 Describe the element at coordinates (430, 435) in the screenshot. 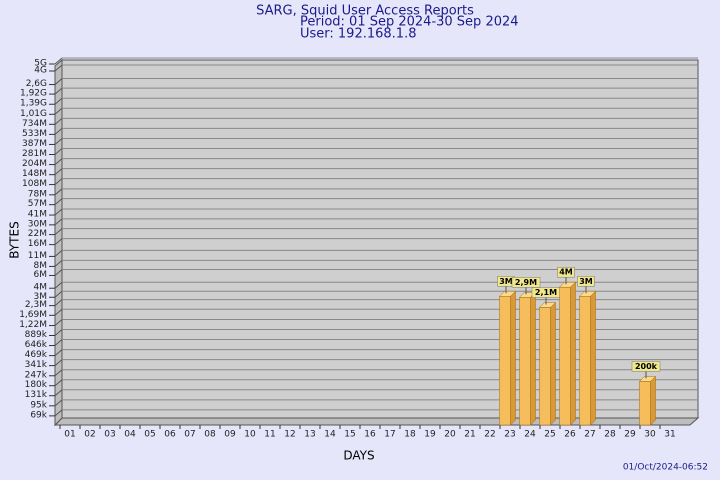

I see `x-tick-label: 19` at that location.